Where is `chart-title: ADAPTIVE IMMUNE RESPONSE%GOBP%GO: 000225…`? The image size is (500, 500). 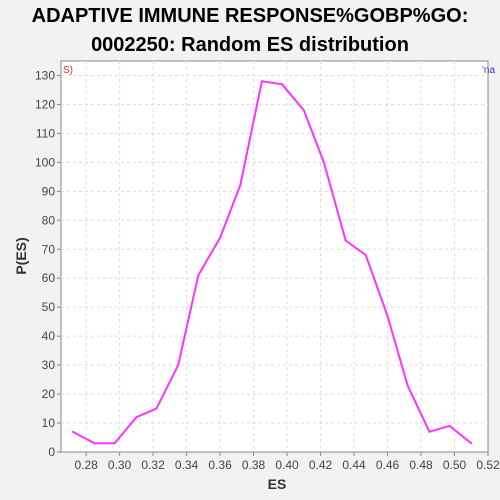 chart-title: ADAPTIVE IMMUNE RESPONSE%GOBP%GO: 000225… is located at coordinates (250, 30).